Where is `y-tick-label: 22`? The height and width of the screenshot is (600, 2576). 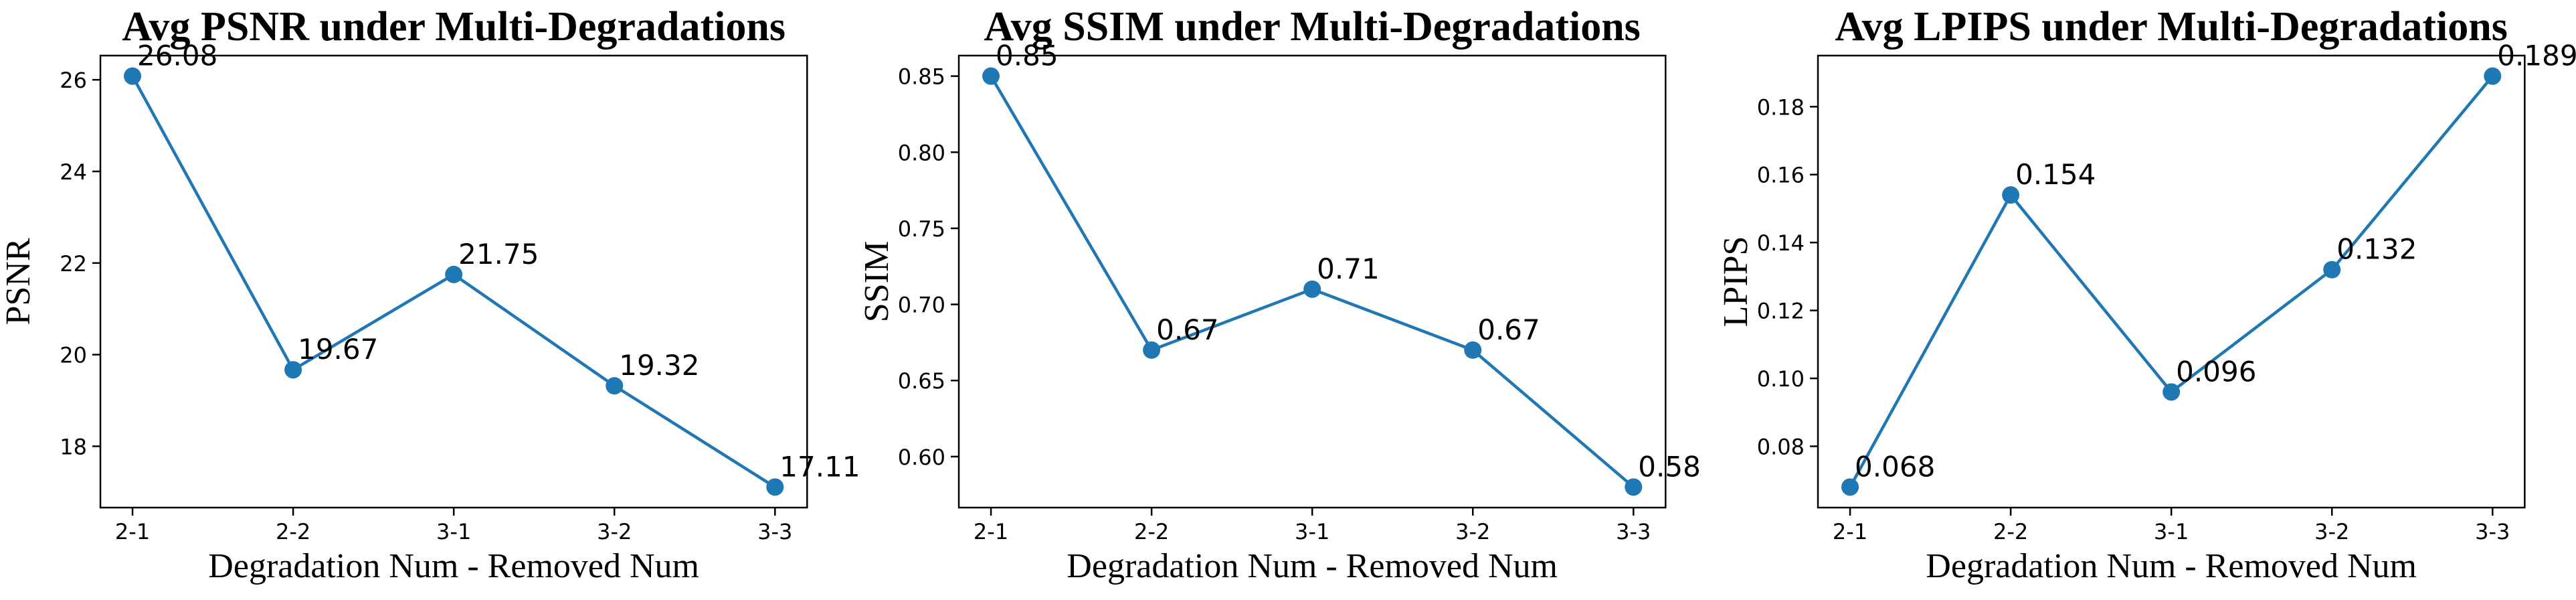 y-tick-label: 22 is located at coordinates (73, 264).